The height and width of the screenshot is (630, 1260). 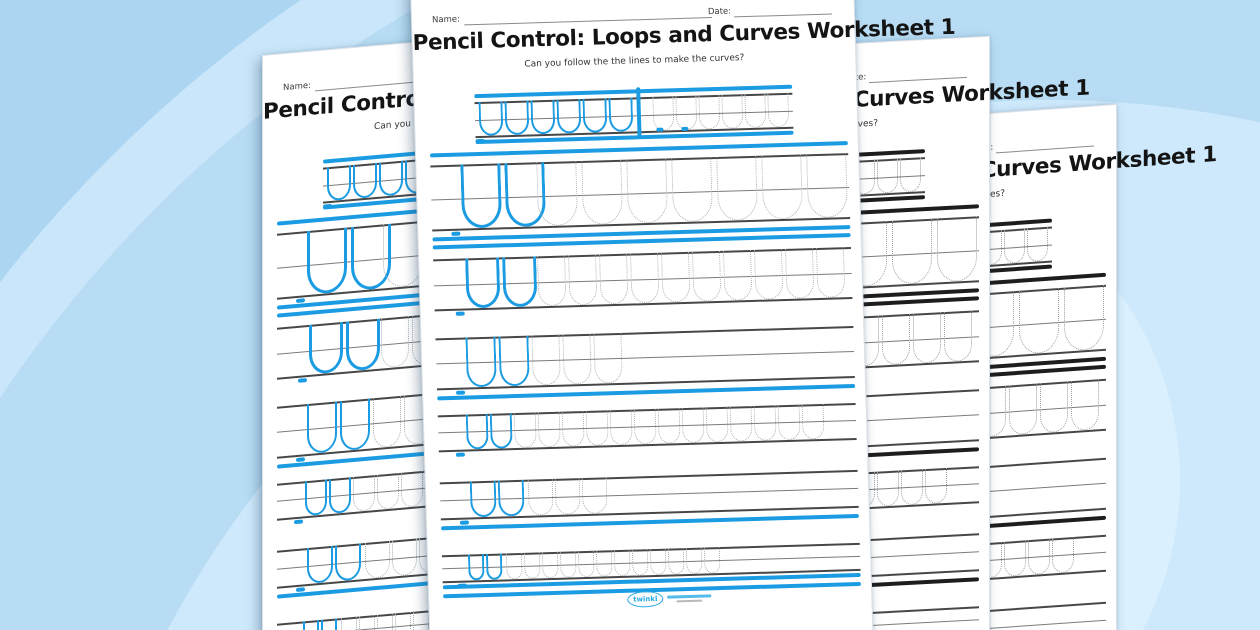 What do you see at coordinates (645, 599) in the screenshot?
I see `twinkl-logo-oval: twinkl` at bounding box center [645, 599].